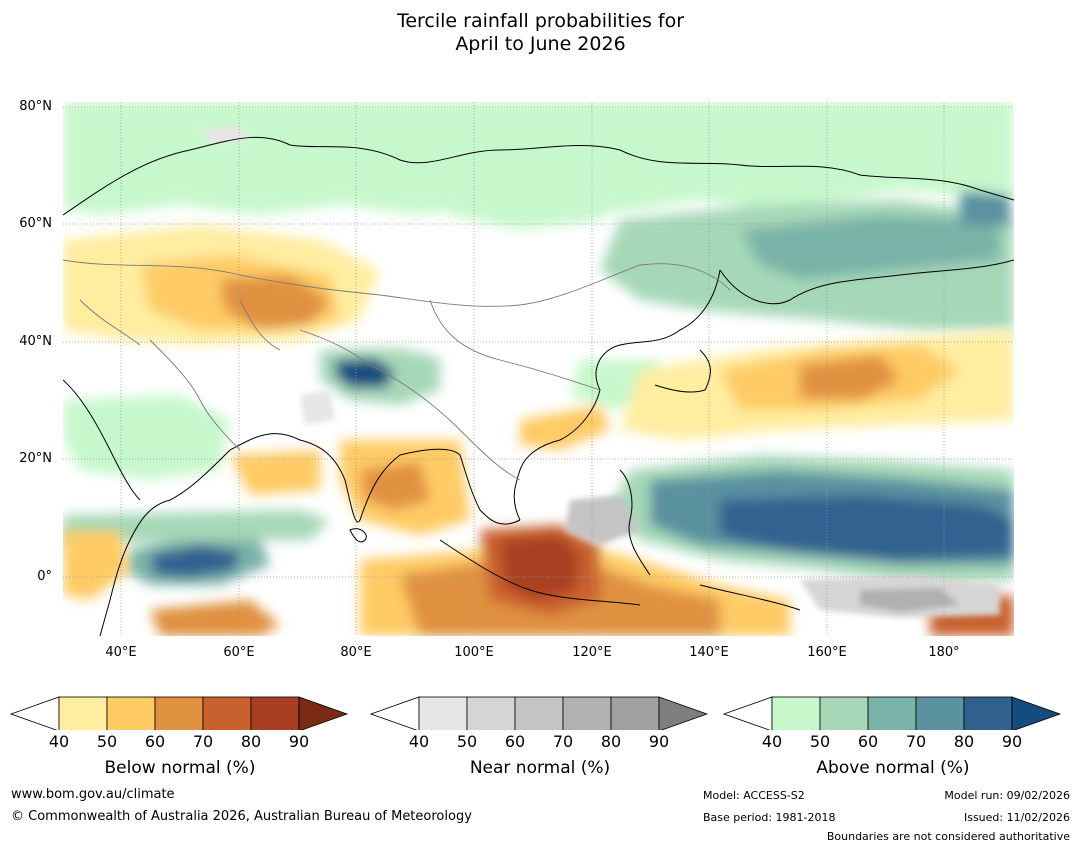  Describe the element at coordinates (1012, 741) in the screenshot. I see `tick-above-90: 90` at that location.